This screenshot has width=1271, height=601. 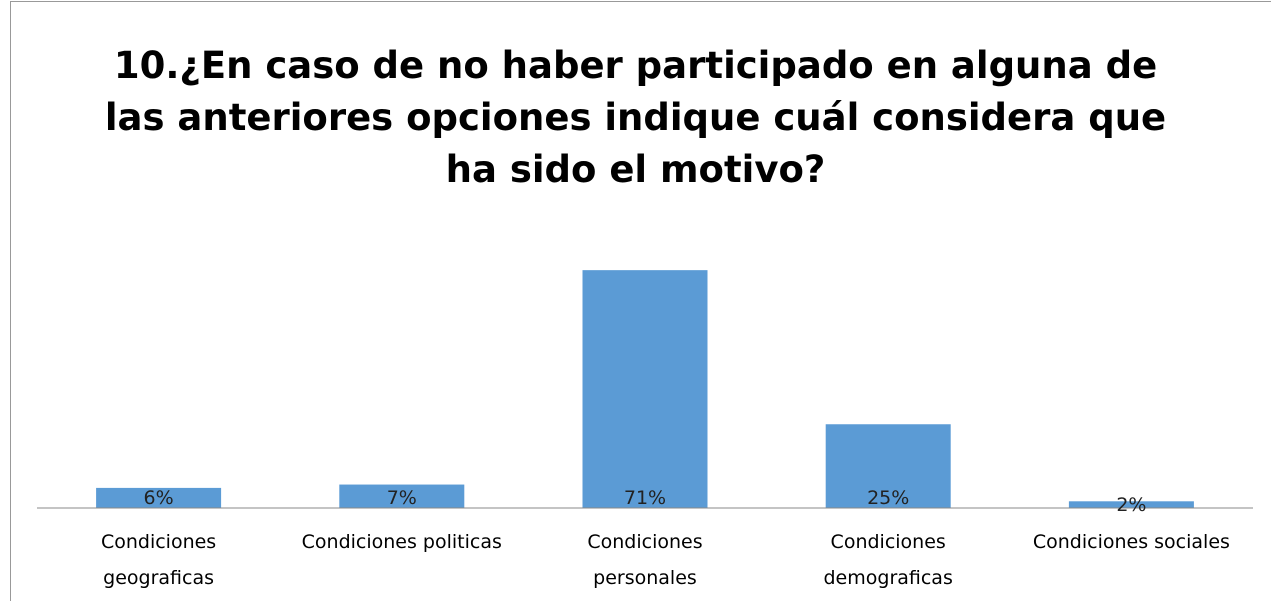 I want to click on data-label: 7%, so click(x=401, y=498).